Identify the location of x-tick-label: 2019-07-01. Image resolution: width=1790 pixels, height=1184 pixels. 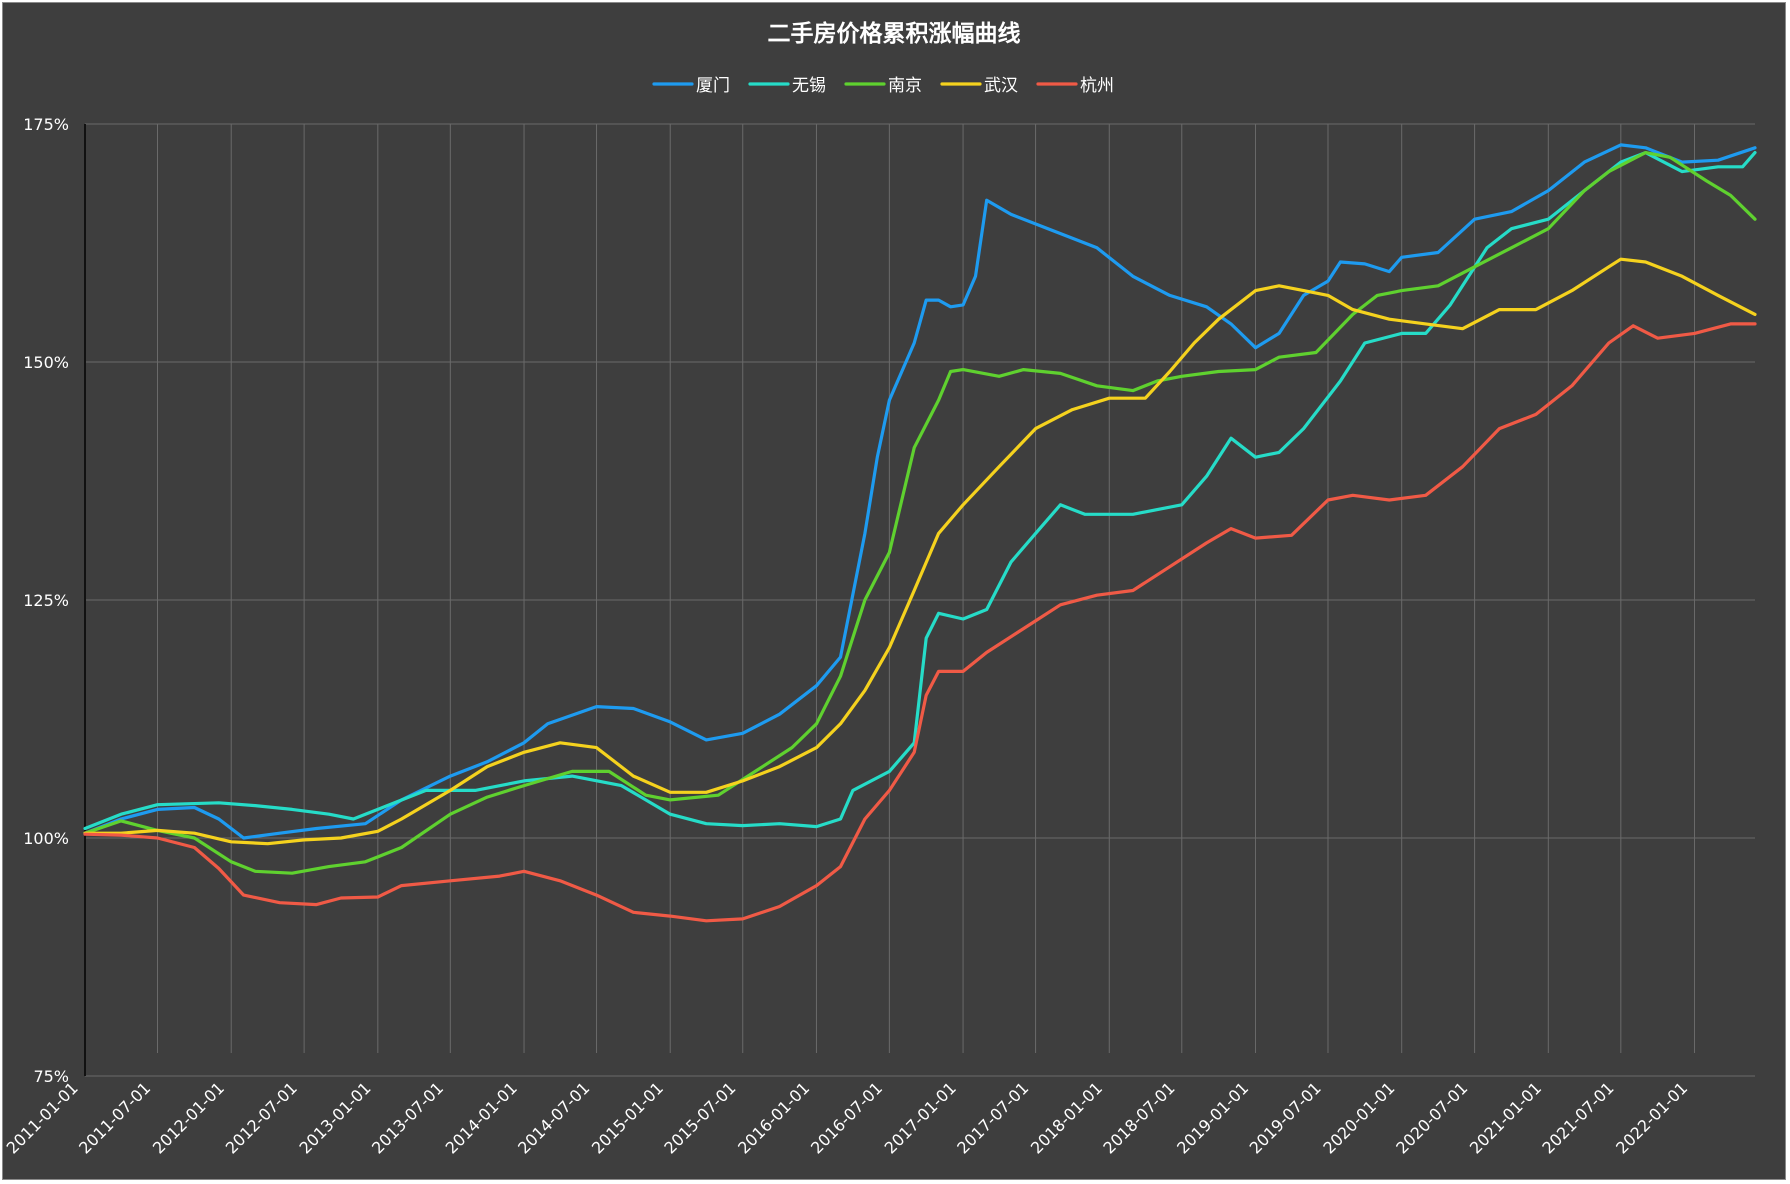
(1285, 1117).